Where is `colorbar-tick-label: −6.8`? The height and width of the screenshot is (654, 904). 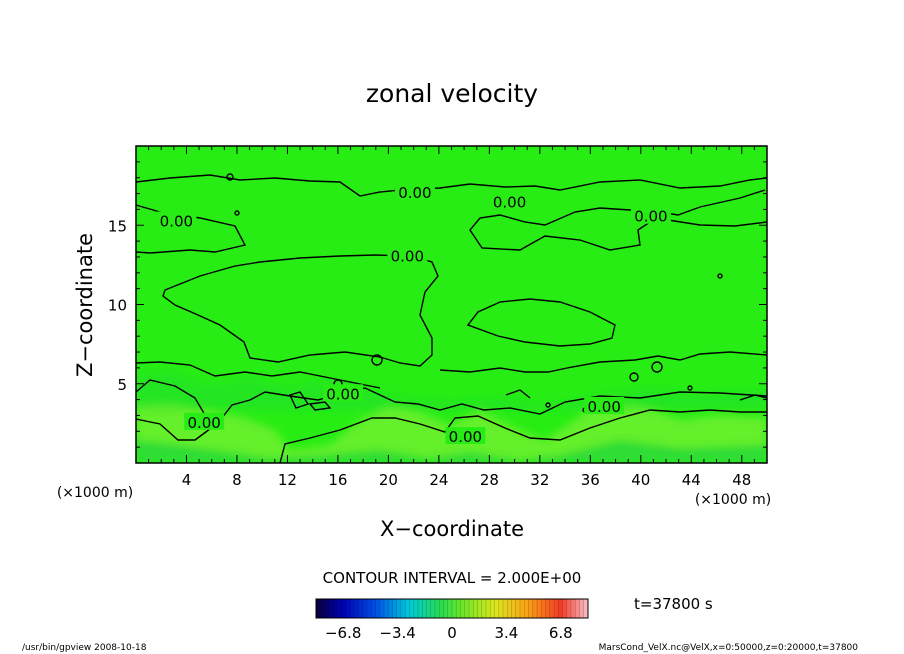
colorbar-tick-label: −6.8 is located at coordinates (343, 633).